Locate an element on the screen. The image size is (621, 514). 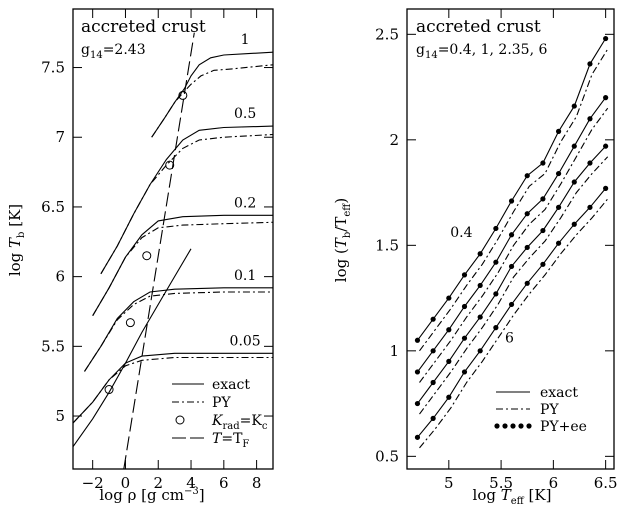
x-tick-label: 4 is located at coordinates (191, 483).